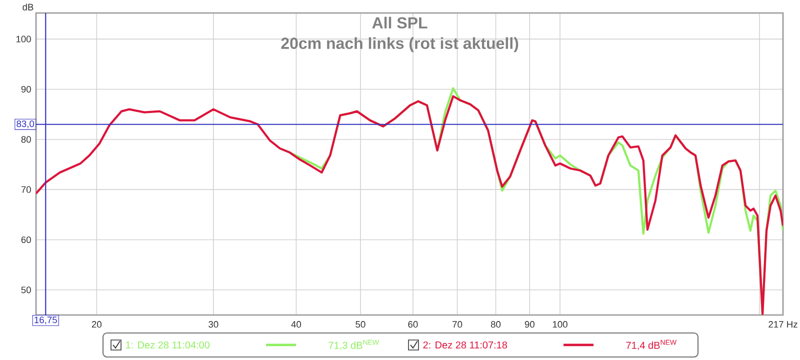  Describe the element at coordinates (361, 324) in the screenshot. I see `x-tick-label: 50` at that location.